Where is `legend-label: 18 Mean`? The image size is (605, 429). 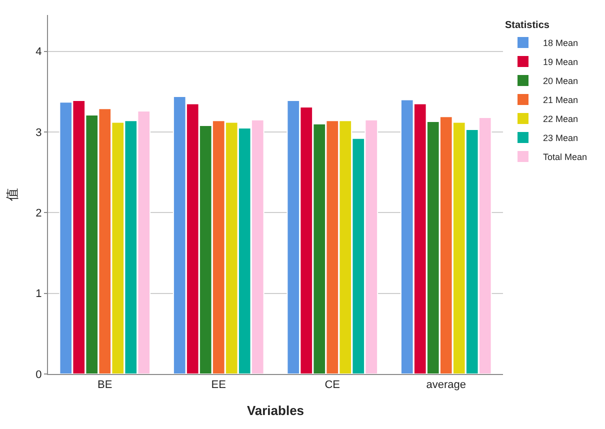 legend-label: 18 Mean is located at coordinates (560, 43).